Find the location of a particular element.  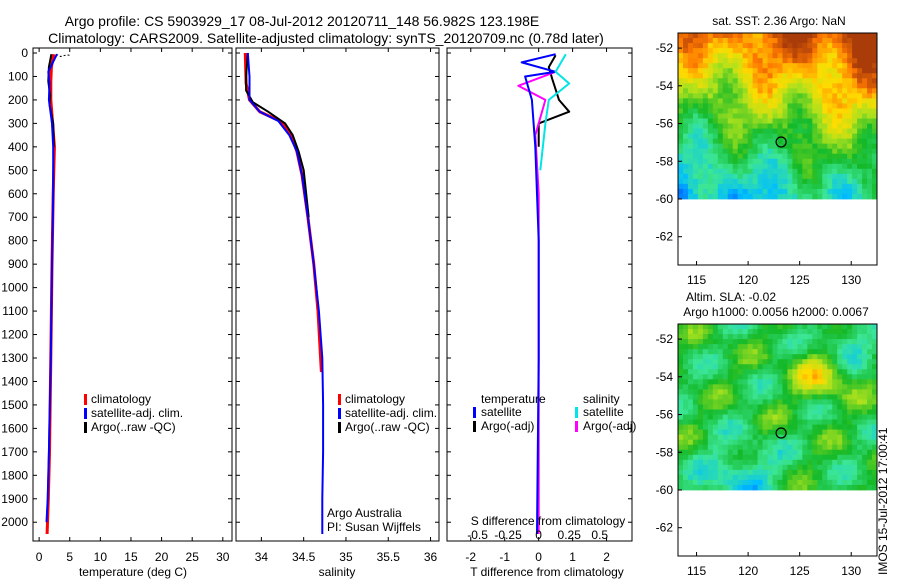

legend-title-temperature: temperature is located at coordinates (513, 399).